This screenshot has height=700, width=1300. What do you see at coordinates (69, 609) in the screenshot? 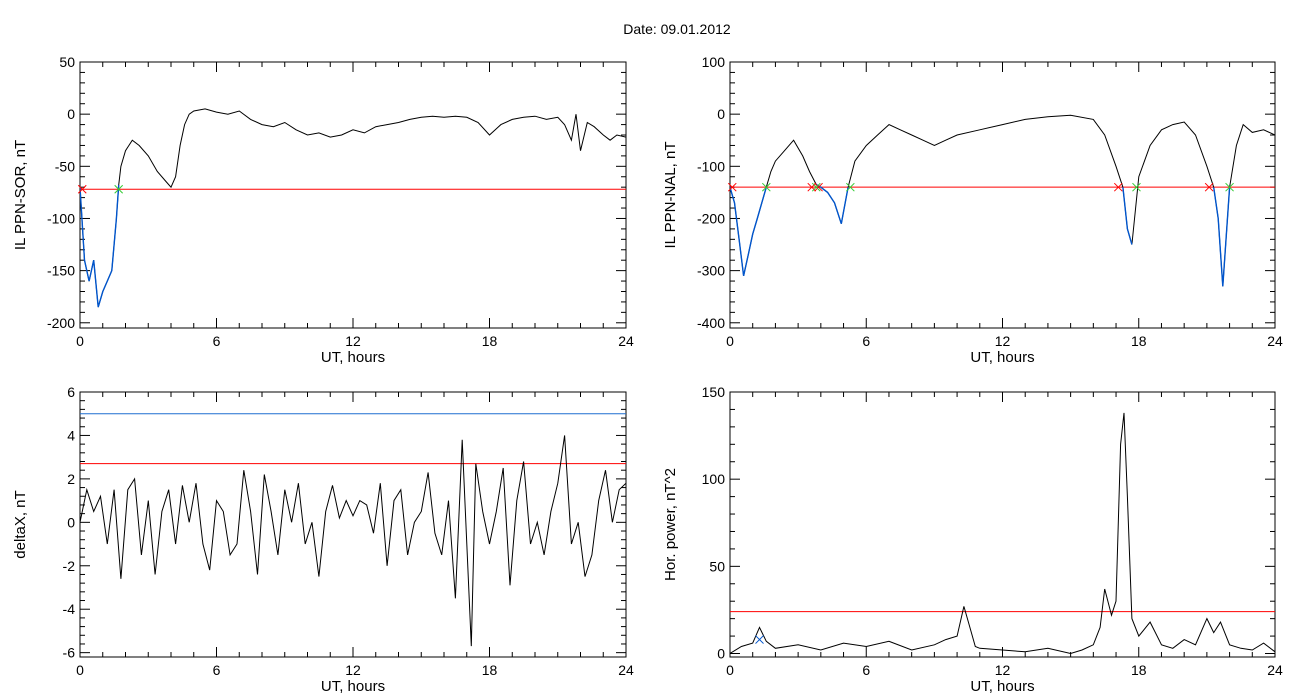
I see `y-tick-label: -4` at bounding box center [69, 609].